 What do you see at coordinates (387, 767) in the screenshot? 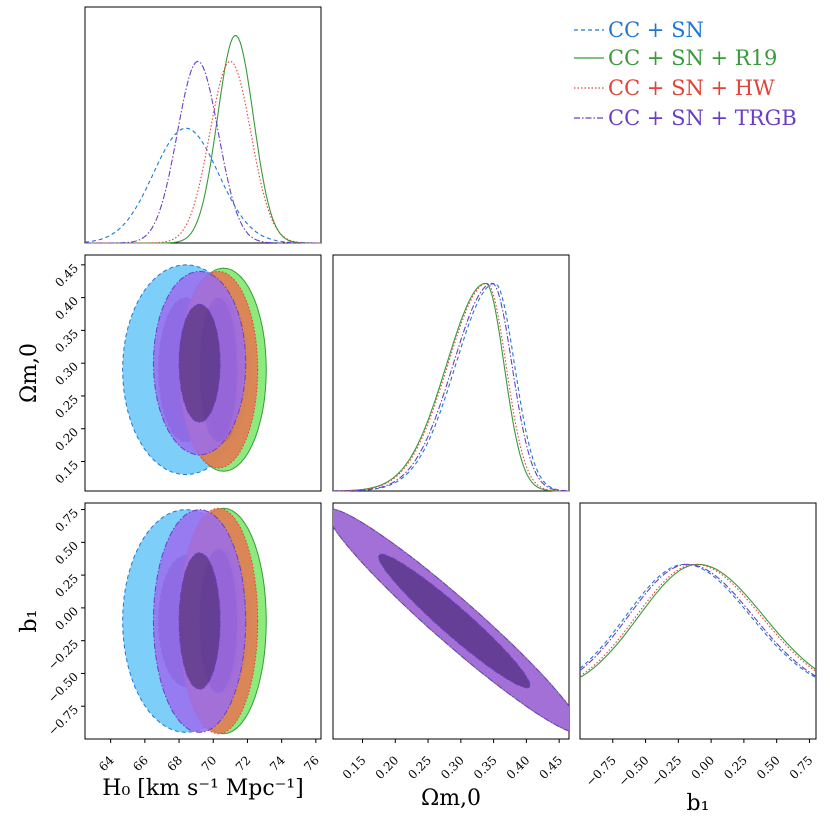
I see `xtick-label-Om-1: 0.20` at bounding box center [387, 767].